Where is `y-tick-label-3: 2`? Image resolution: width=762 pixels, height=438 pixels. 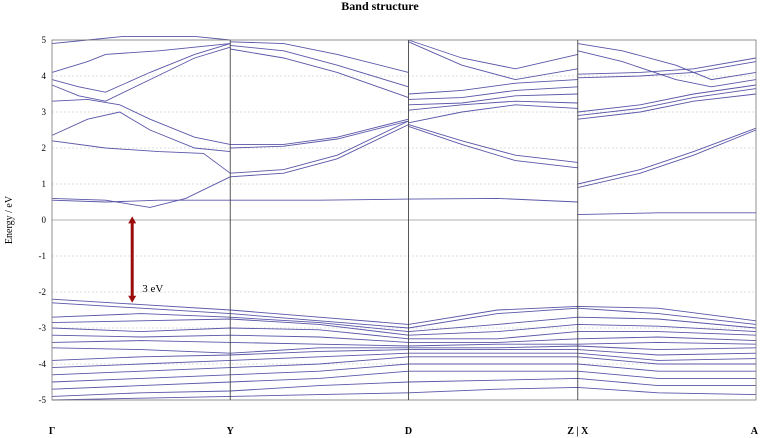 y-tick-label-3: 2 is located at coordinates (44, 148).